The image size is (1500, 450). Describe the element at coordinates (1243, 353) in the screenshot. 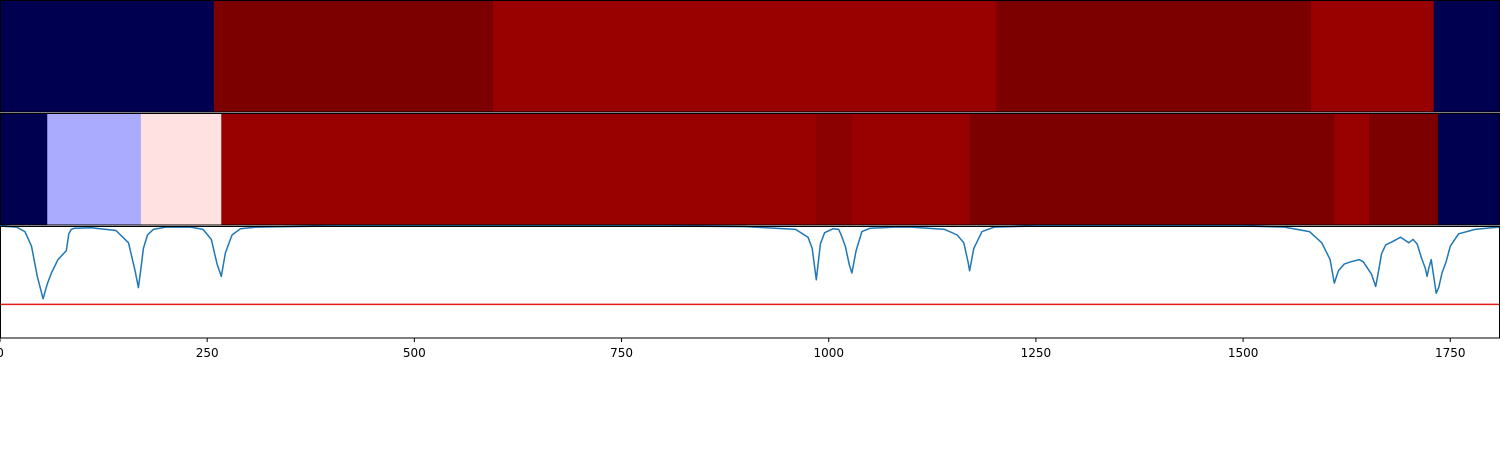

I see `x-tick-label-1500: 1500` at that location.